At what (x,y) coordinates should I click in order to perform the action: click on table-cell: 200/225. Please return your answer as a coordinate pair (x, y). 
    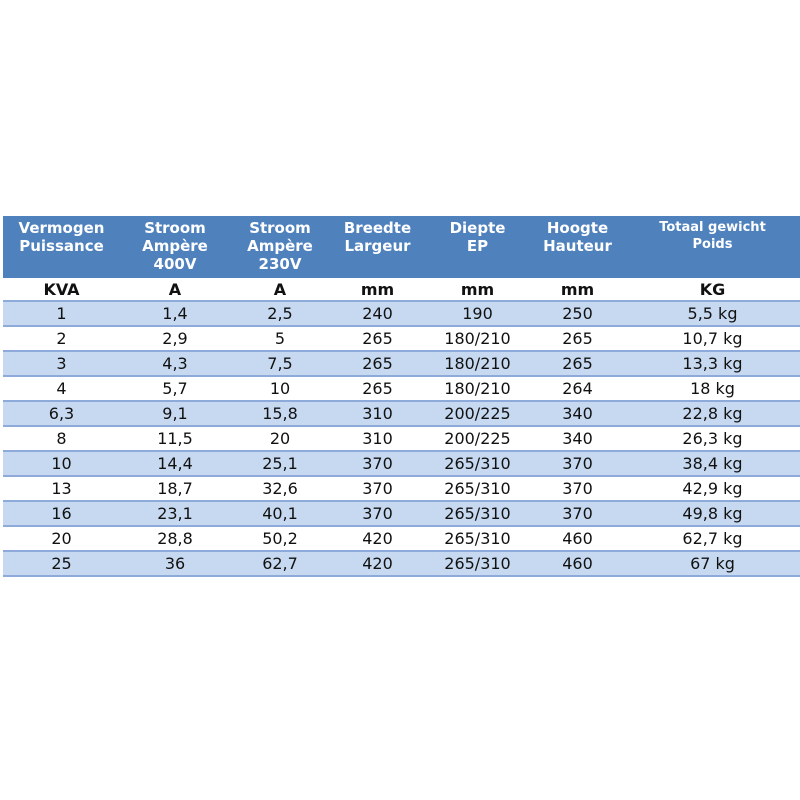
    Looking at the image, I should click on (477, 439).